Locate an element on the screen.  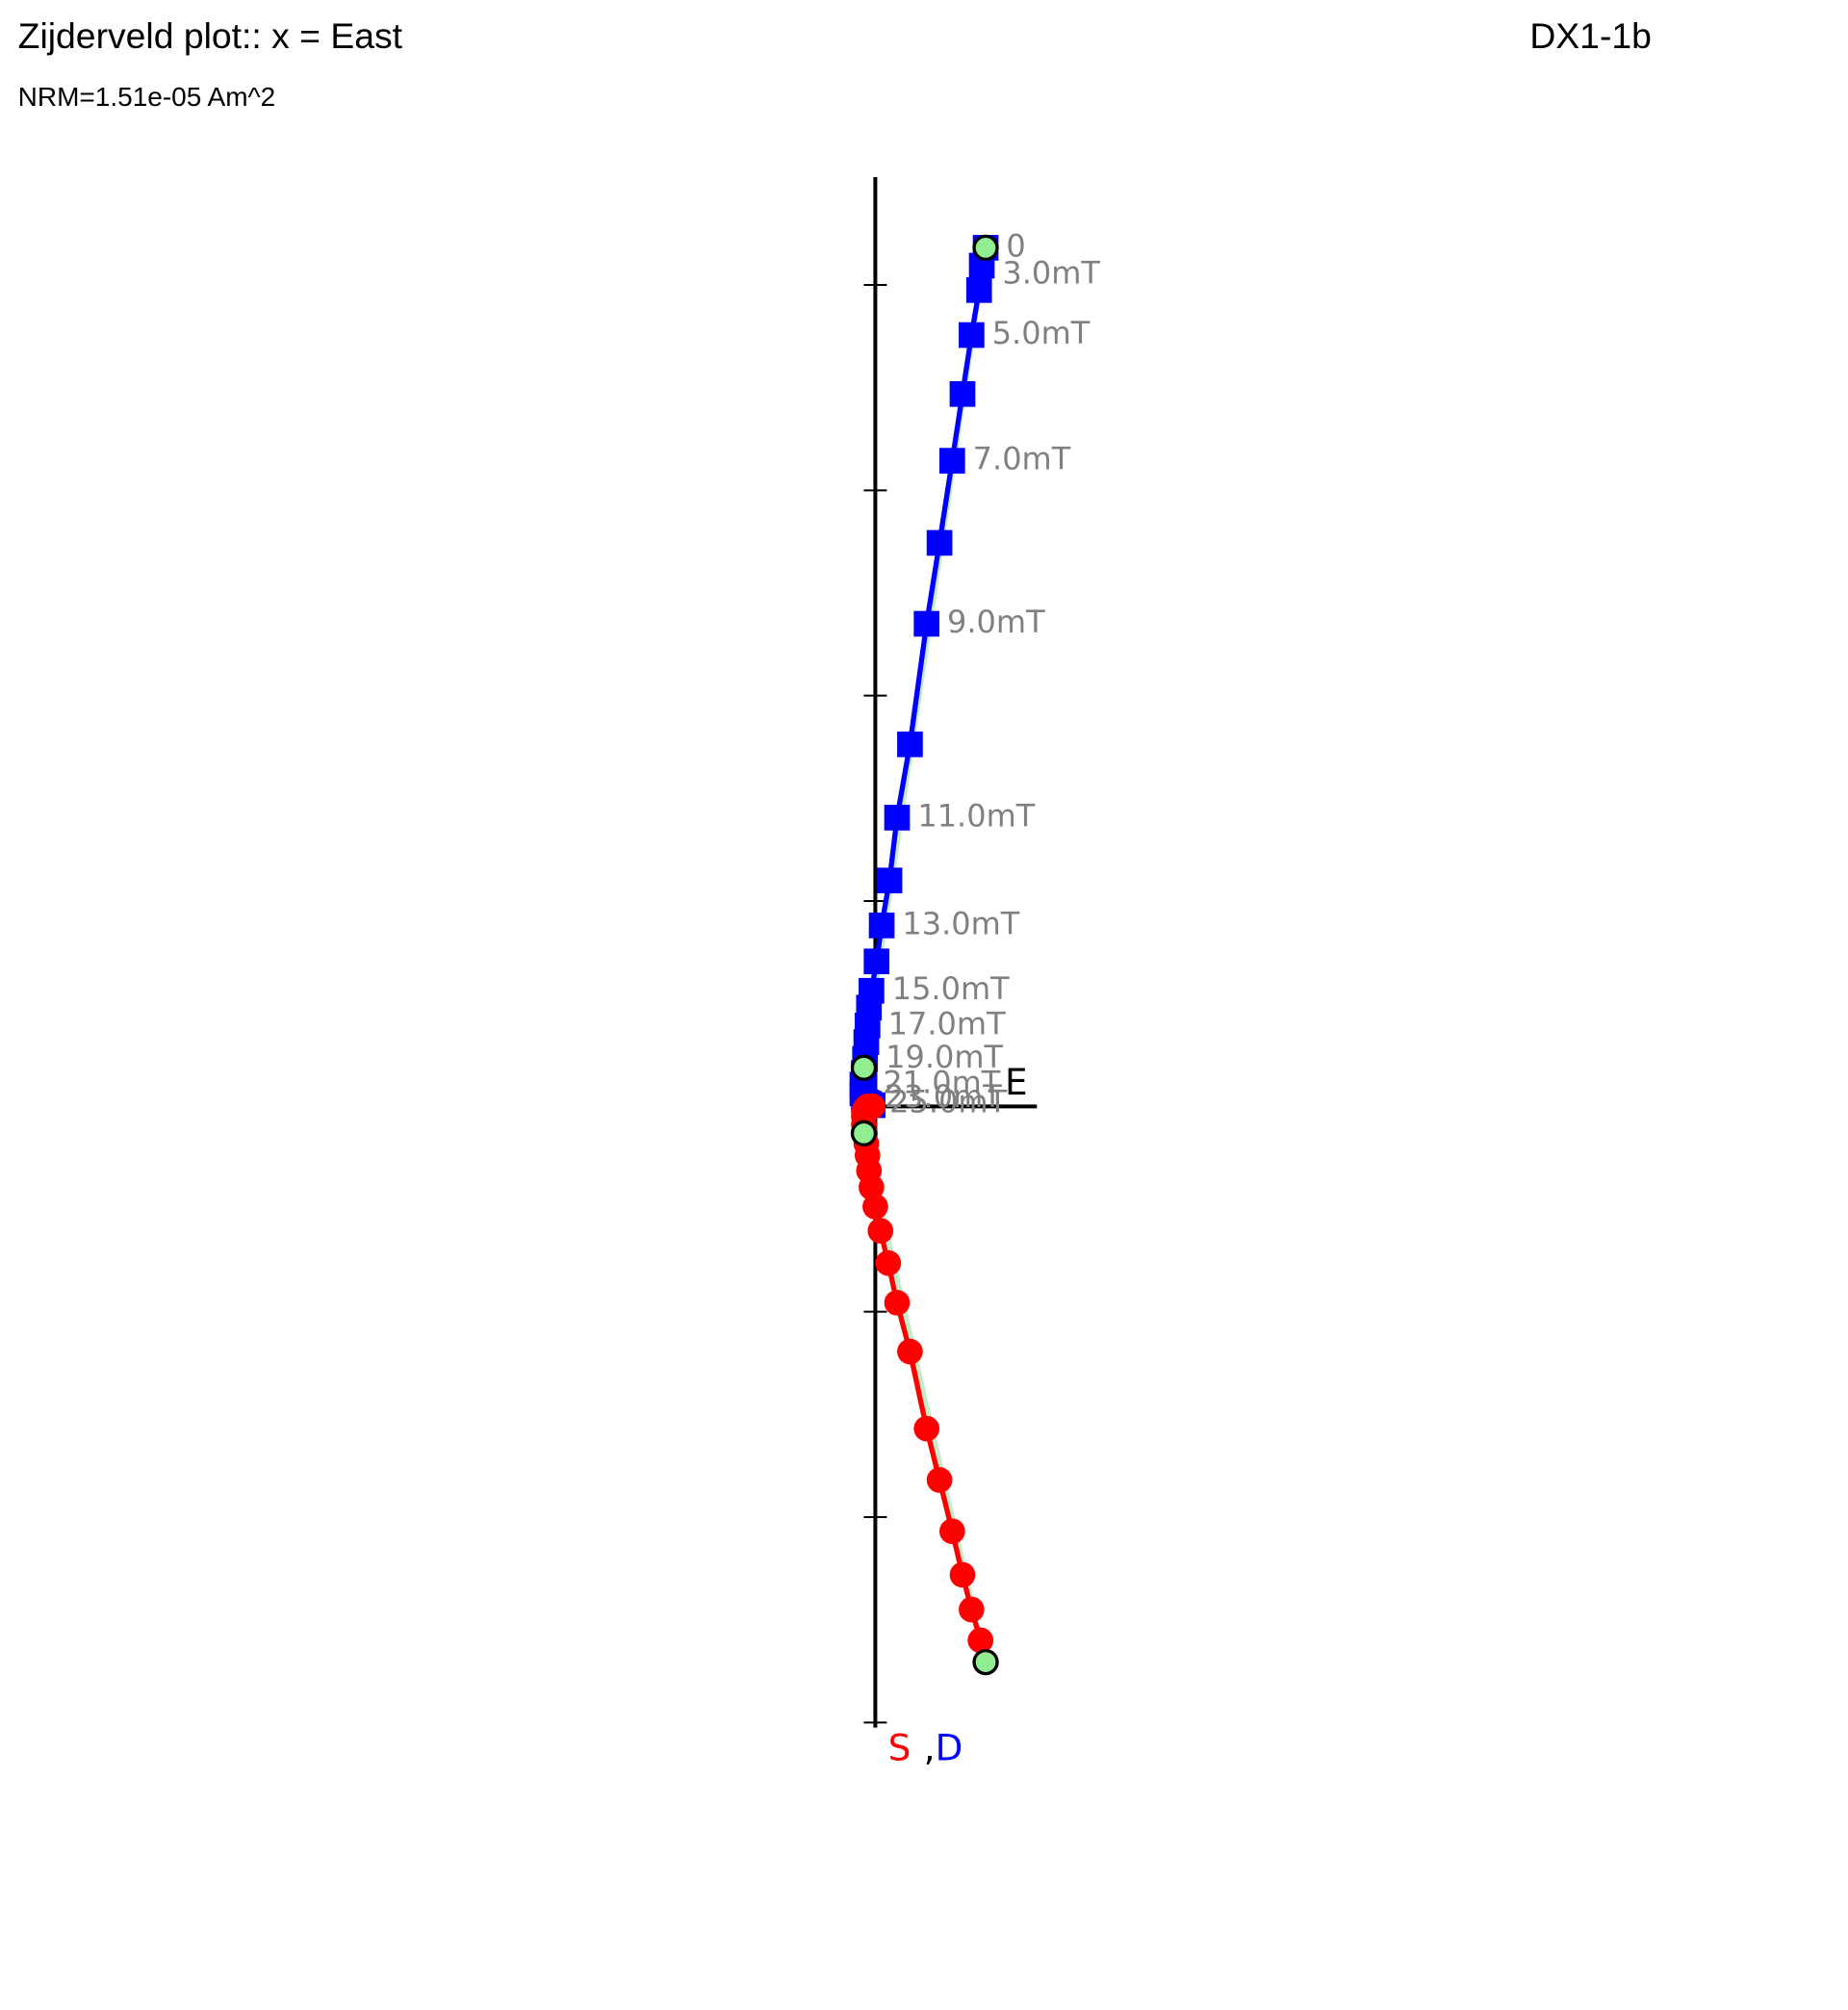
point-label: 15.0mT is located at coordinates (951, 989).